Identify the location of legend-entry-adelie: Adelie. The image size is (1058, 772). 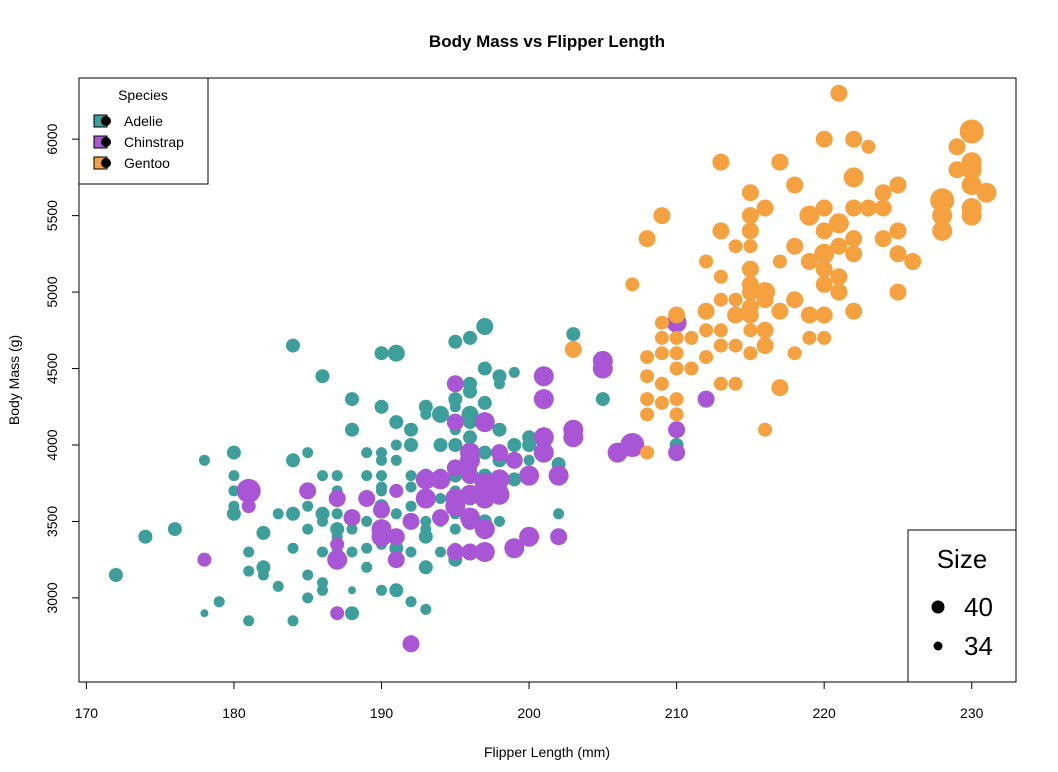
(128, 121).